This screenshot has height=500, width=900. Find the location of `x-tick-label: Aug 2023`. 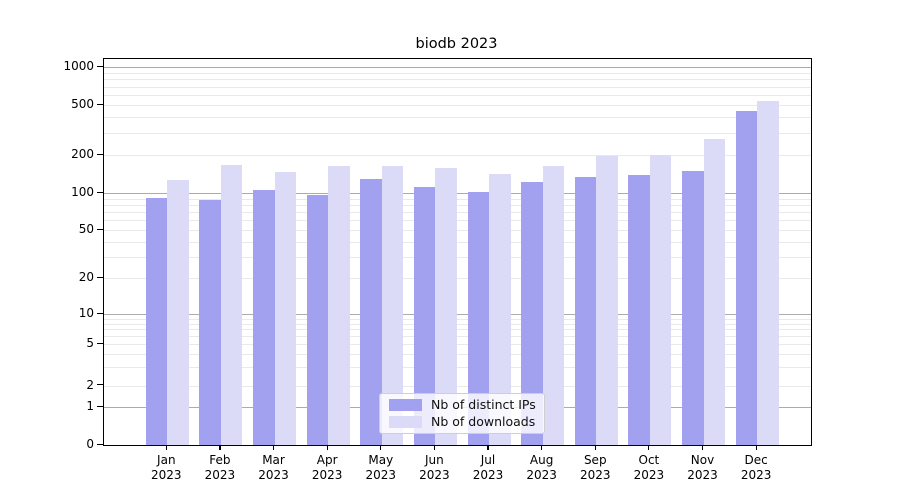

x-tick-label: Aug 2023 is located at coordinates (542, 467).